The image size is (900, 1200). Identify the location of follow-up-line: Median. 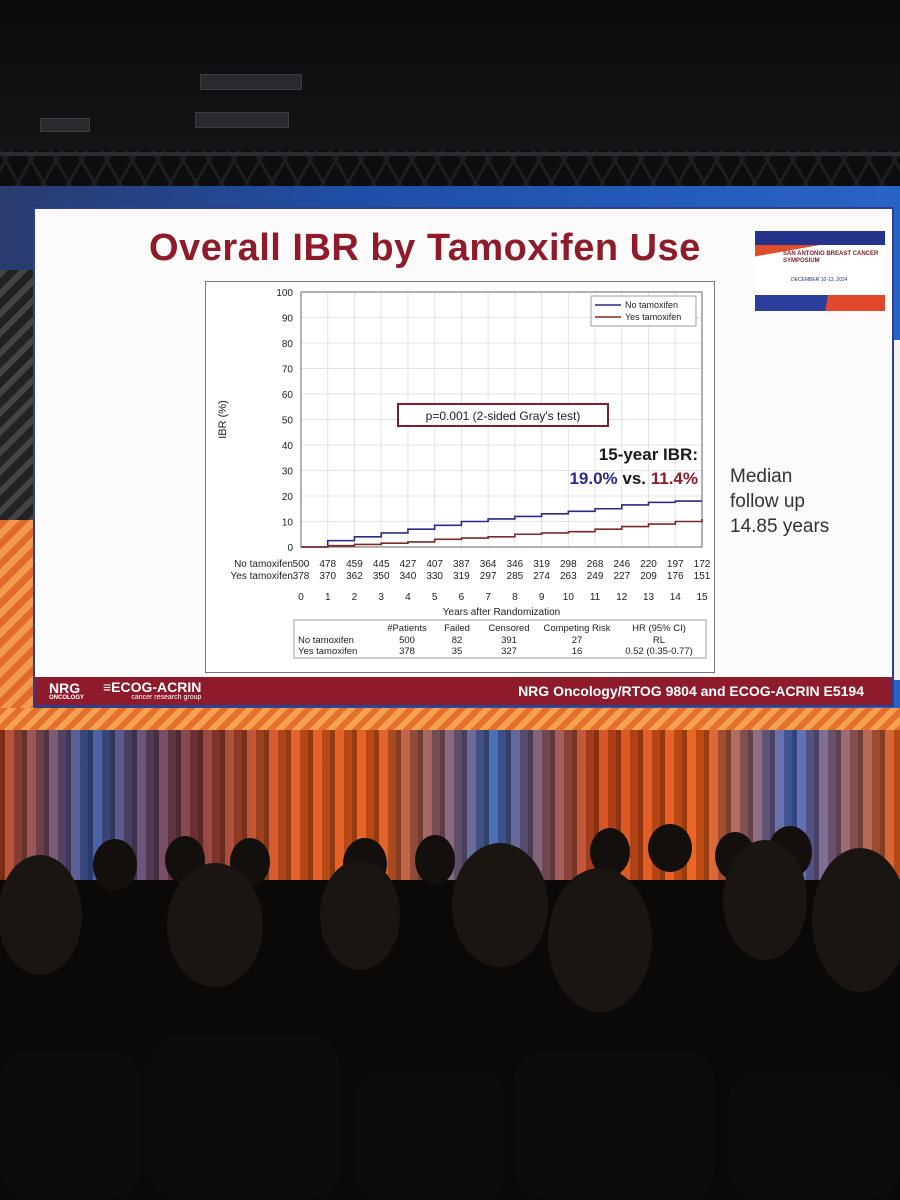
(761, 476).